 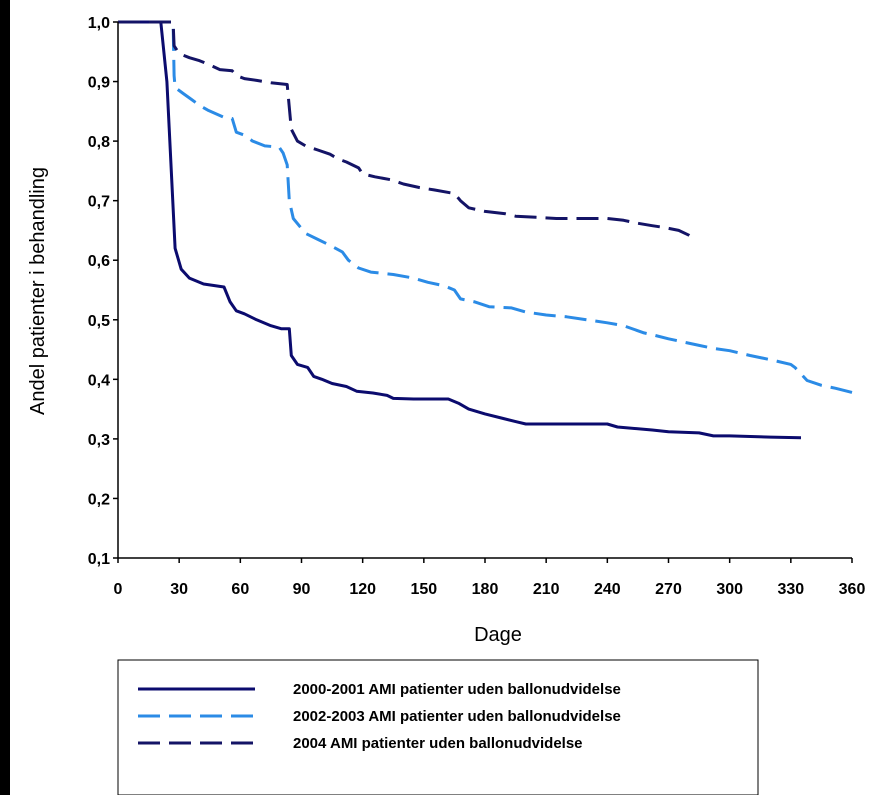 What do you see at coordinates (498, 635) in the screenshot?
I see `x-axis-title: Dage` at bounding box center [498, 635].